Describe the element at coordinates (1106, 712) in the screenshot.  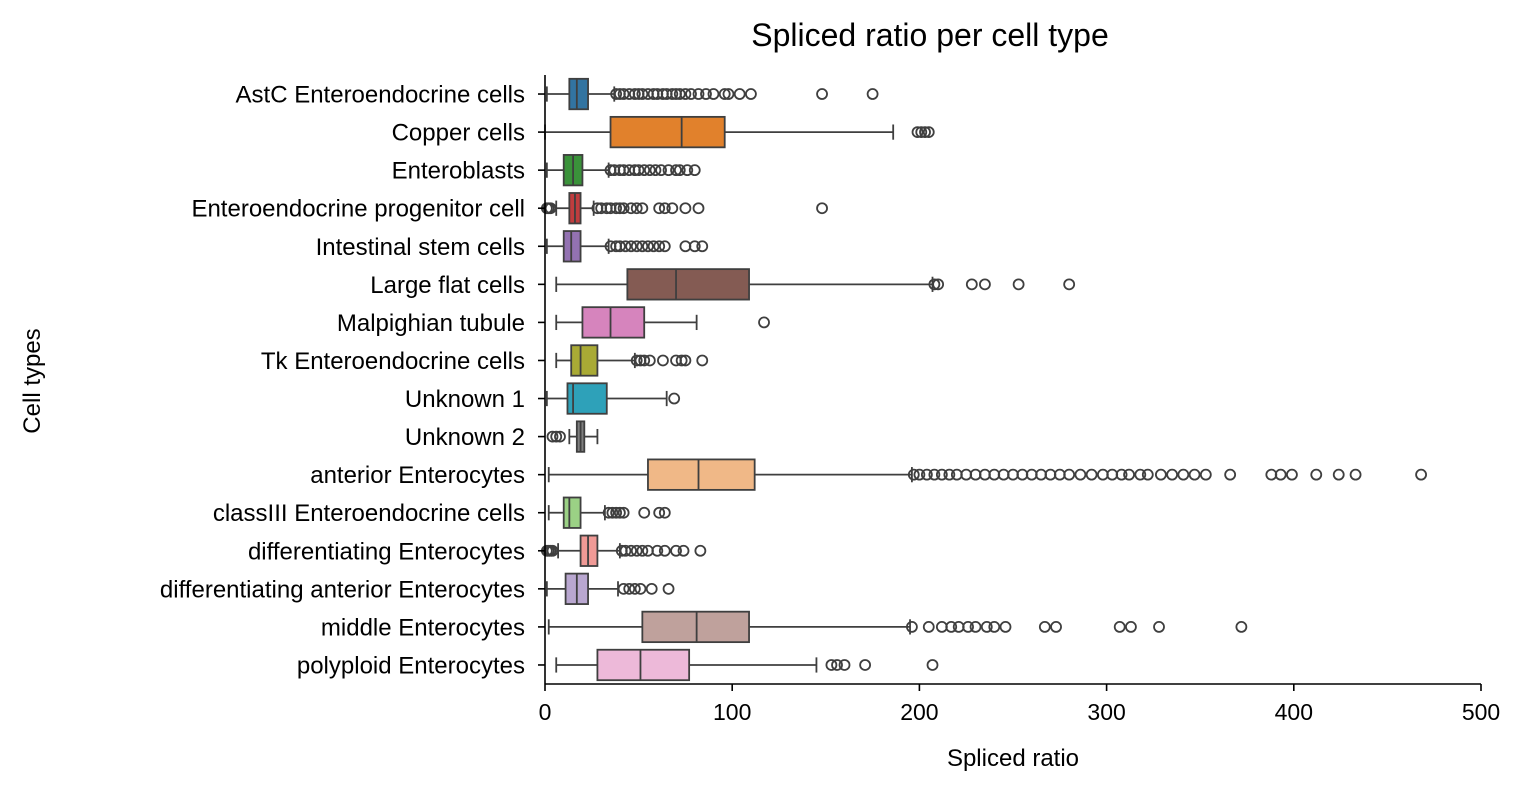
I see `x-tick-label: 300` at that location.